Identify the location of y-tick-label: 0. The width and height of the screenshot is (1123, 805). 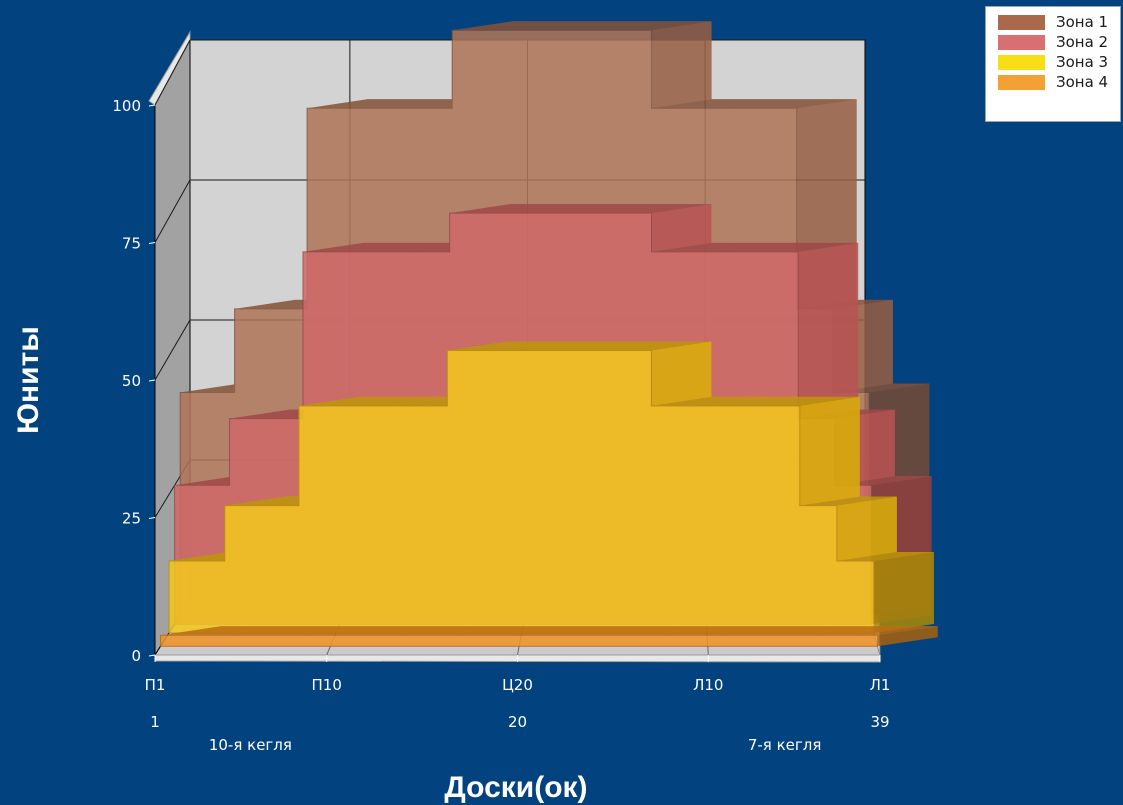
(136, 656).